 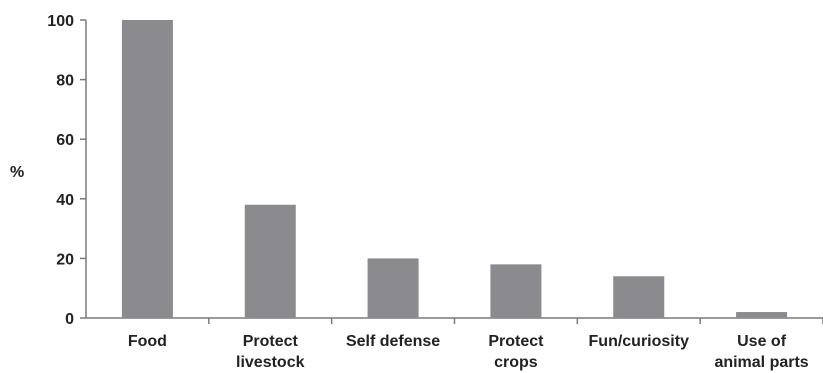 I want to click on y-axis-title: %, so click(x=17, y=172).